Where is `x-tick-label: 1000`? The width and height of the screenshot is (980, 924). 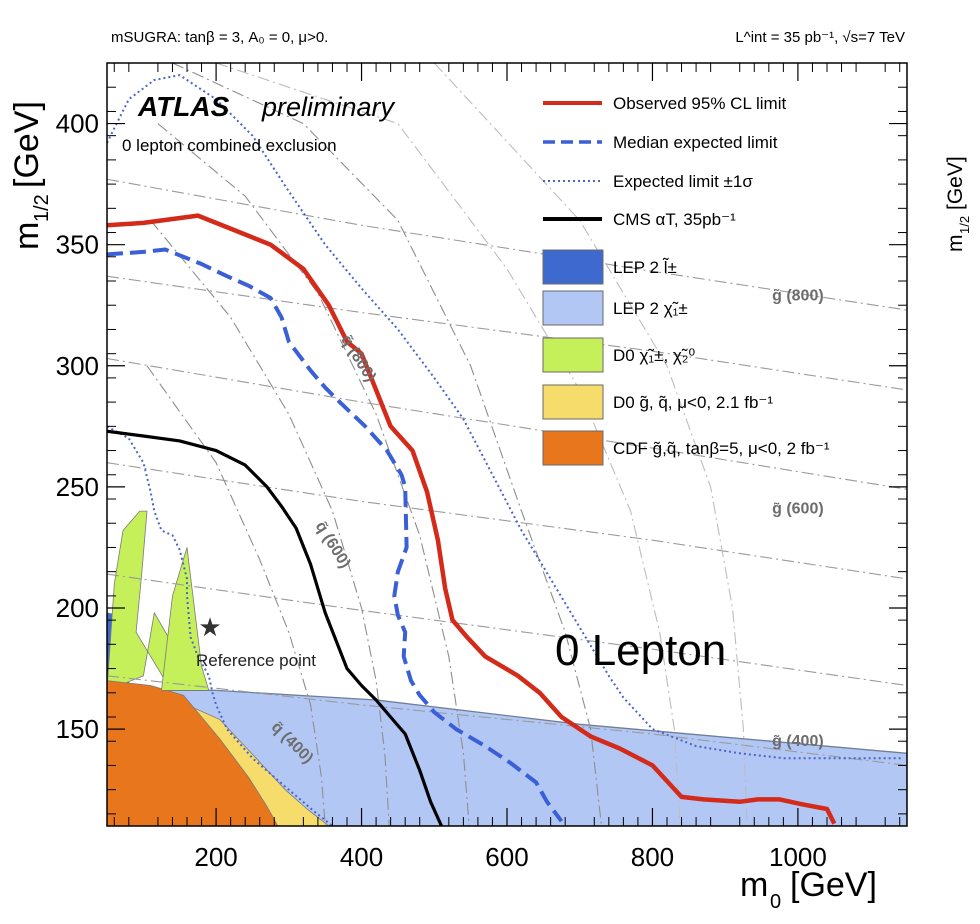
x-tick-label: 1000 is located at coordinates (798, 857).